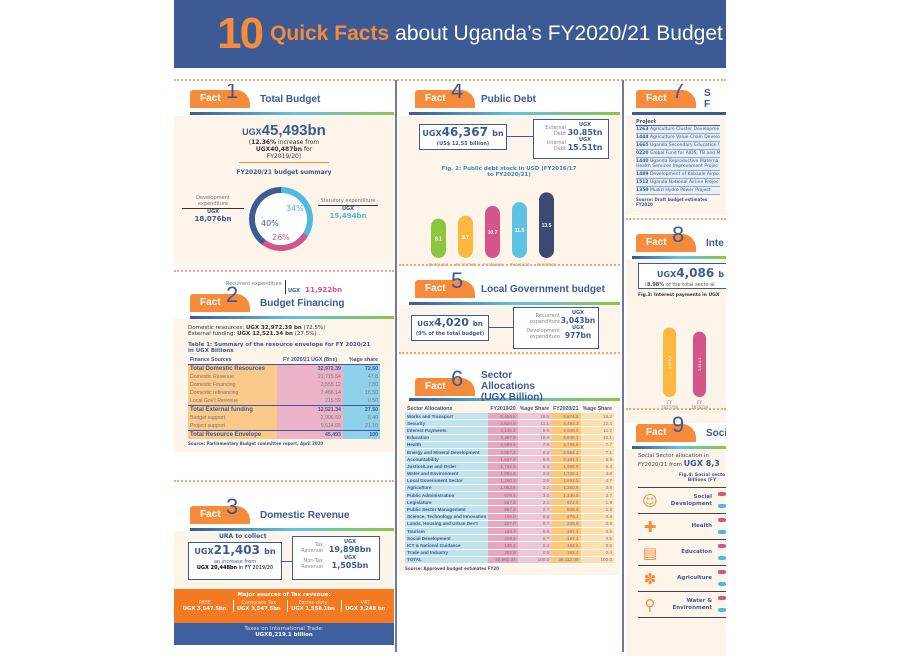 This screenshot has width=900, height=656. What do you see at coordinates (503, 445) in the screenshot?
I see `sector-value: 2,589.5` at bounding box center [503, 445].